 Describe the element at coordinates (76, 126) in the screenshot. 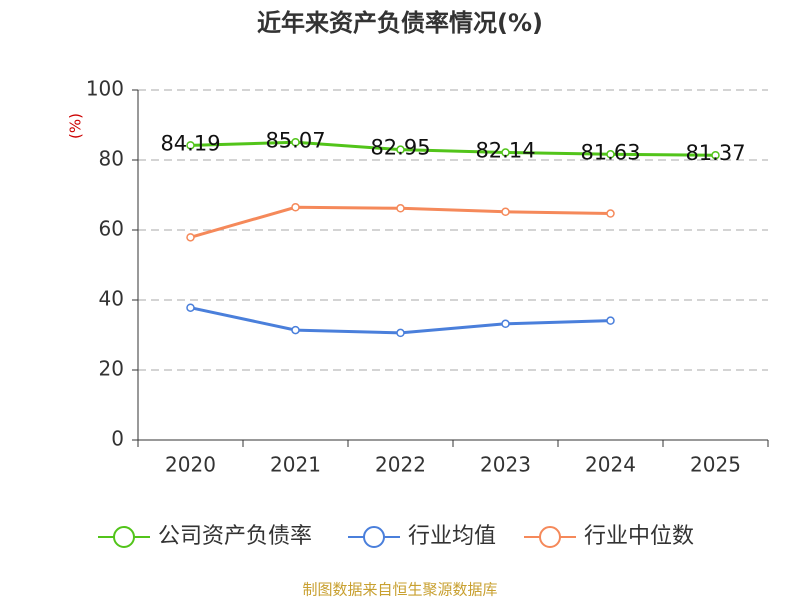

I see `y-axis-label: (%)` at that location.